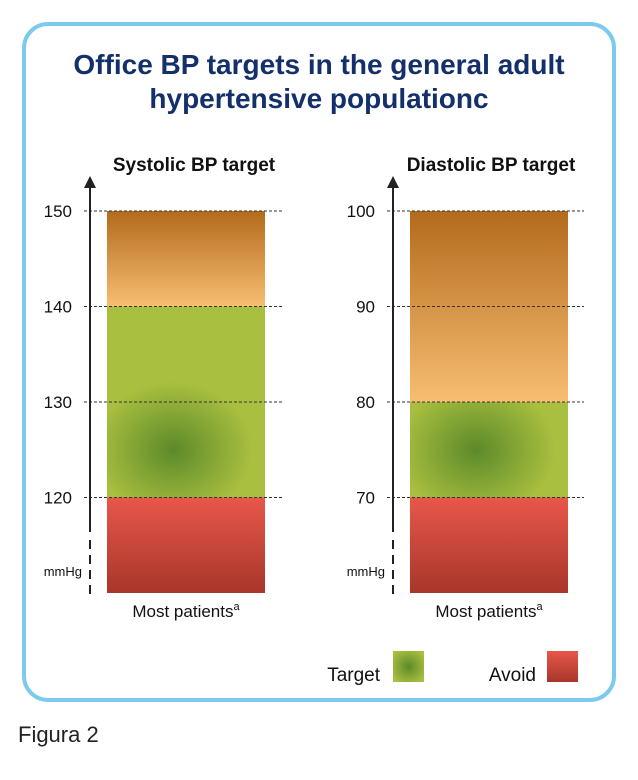  Describe the element at coordinates (58, 211) in the screenshot. I see `tick-label: 150` at that location.